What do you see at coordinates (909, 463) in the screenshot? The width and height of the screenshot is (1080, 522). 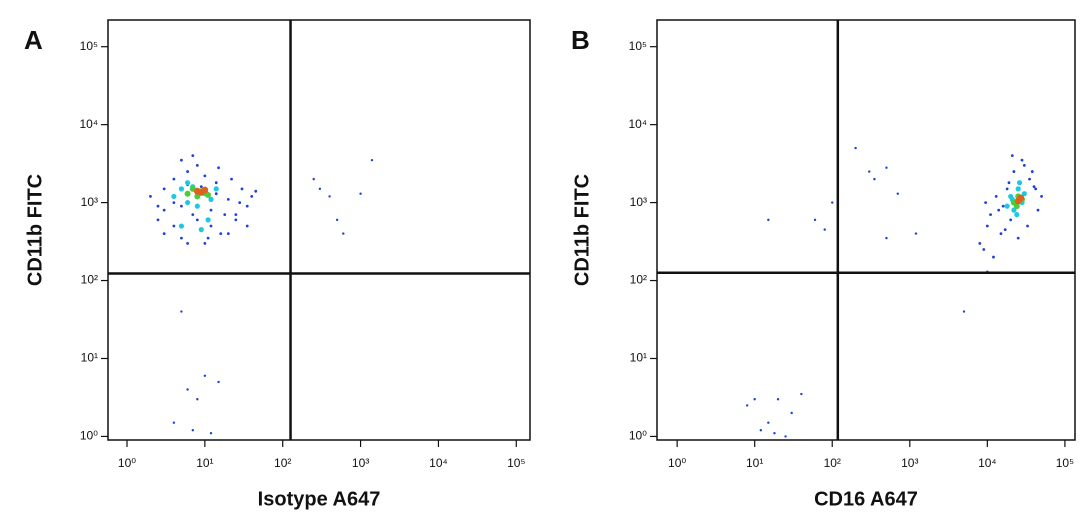 I see `x-tick-label: 10³` at bounding box center [909, 463].